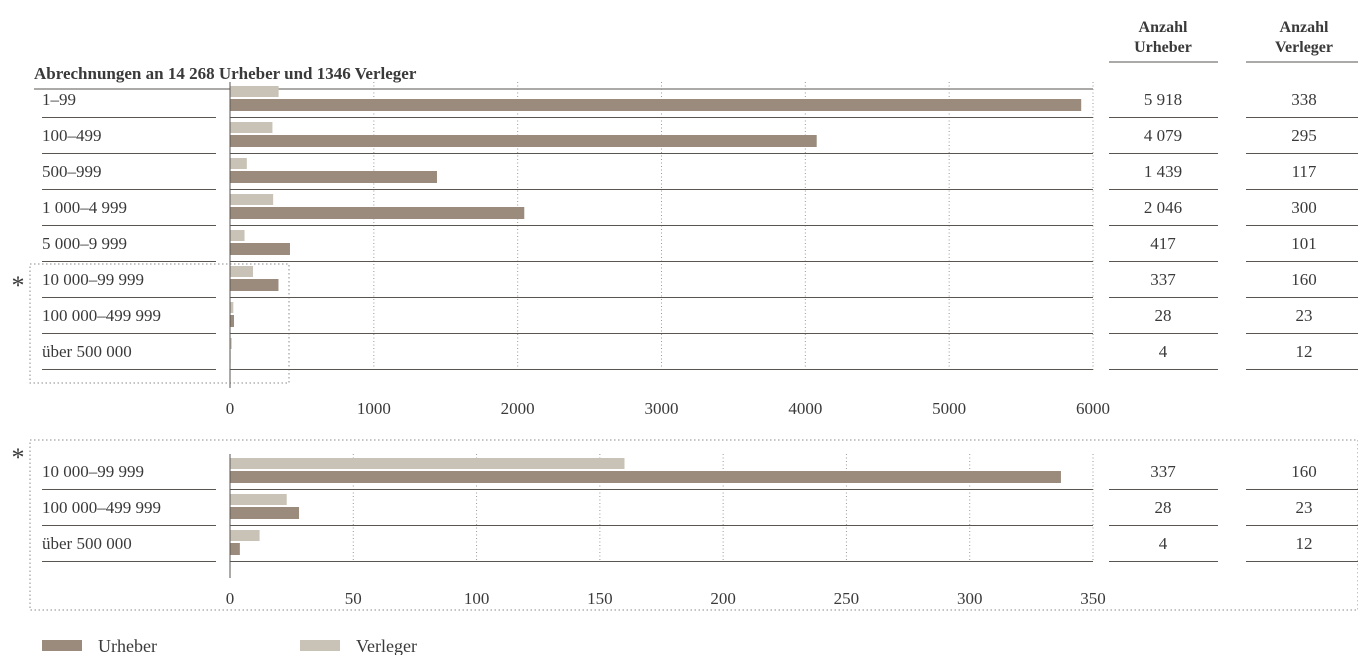  What do you see at coordinates (235, 549) in the screenshot?
I see `bar-urheber-1-über-500-000` at bounding box center [235, 549].